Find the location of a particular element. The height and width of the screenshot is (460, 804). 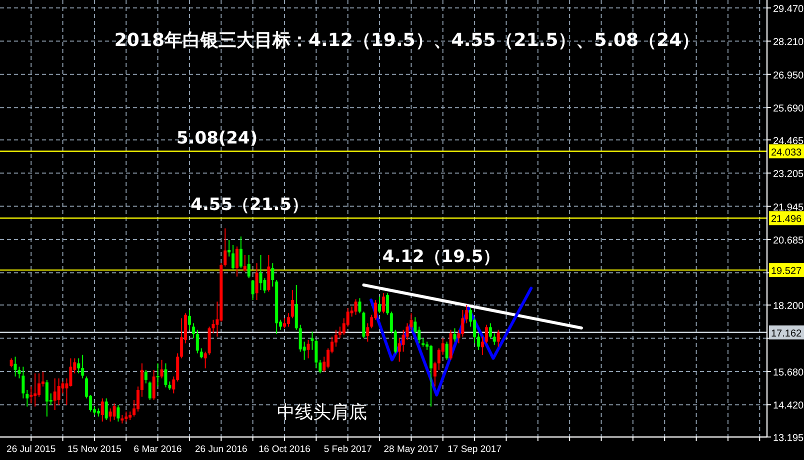

ref-line-label: 19.527 is located at coordinates (786, 272).